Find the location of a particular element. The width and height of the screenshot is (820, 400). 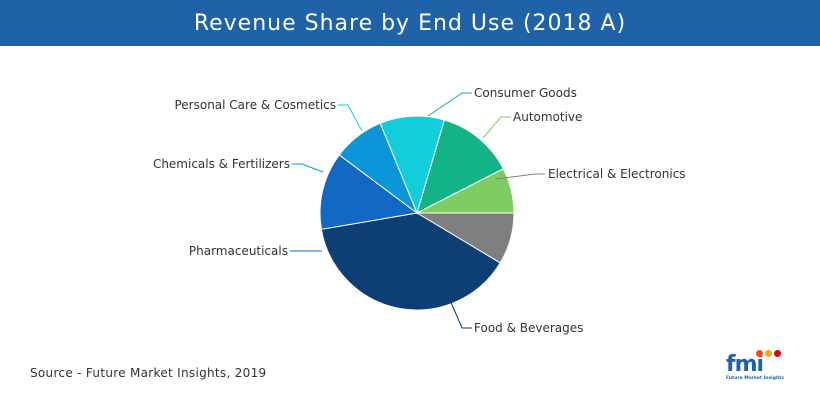

slice-label: Personal Care & Cosmetics is located at coordinates (255, 105).